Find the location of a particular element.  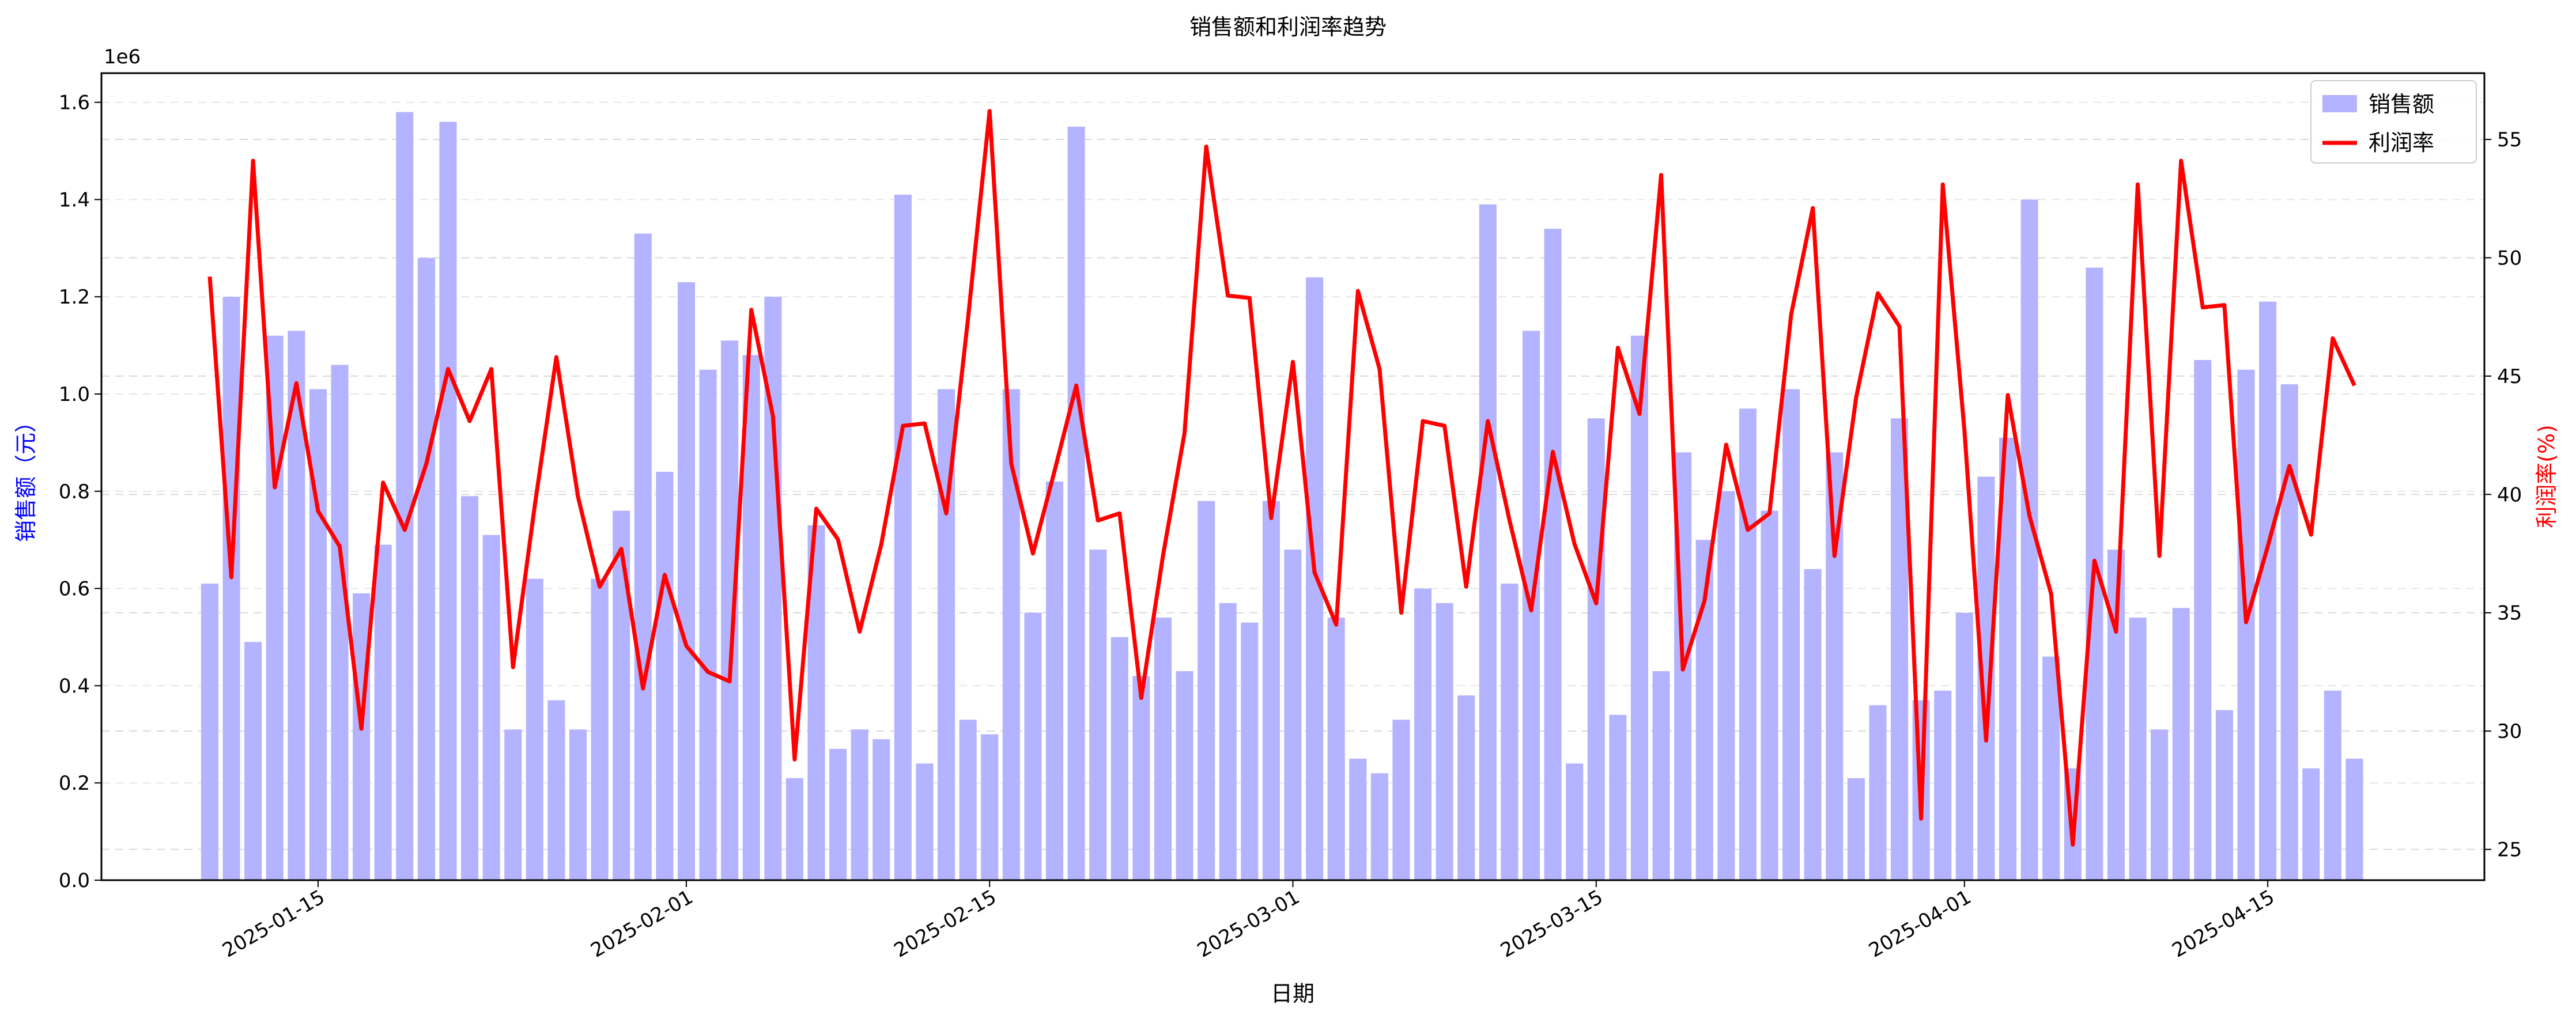

right-axis-title: 利润率(%) is located at coordinates (2546, 476).